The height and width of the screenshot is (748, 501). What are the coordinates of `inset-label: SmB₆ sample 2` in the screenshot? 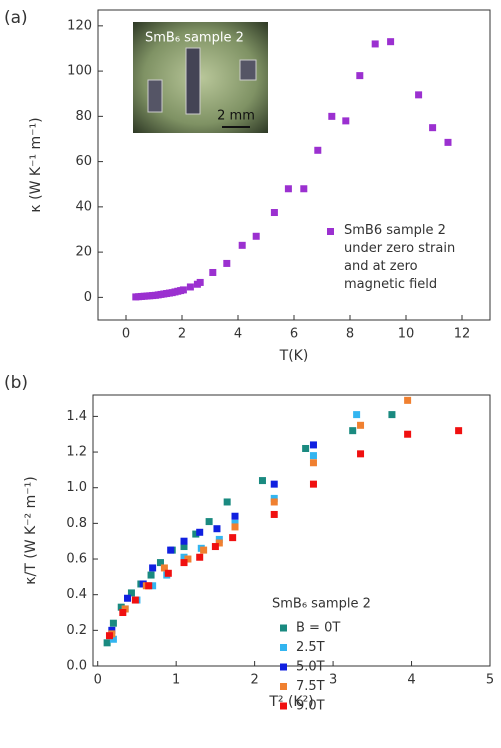 It's located at (194, 38).